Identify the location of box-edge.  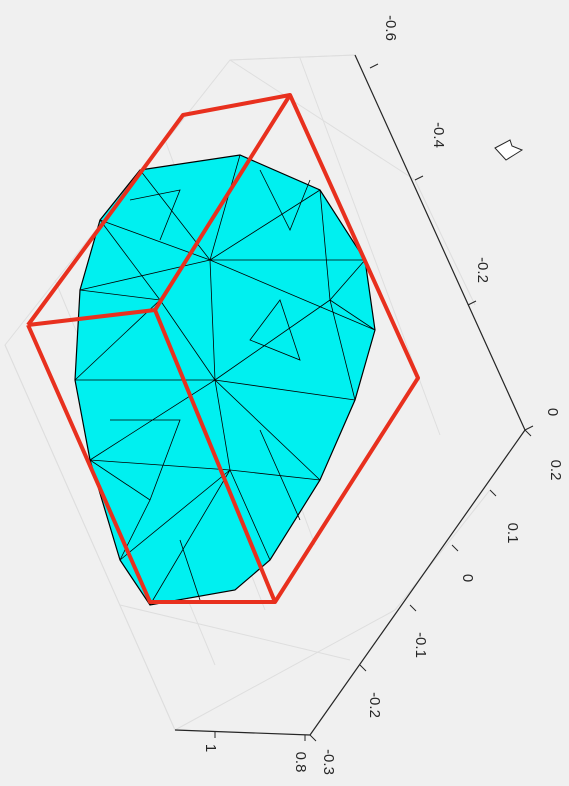
(215, 456).